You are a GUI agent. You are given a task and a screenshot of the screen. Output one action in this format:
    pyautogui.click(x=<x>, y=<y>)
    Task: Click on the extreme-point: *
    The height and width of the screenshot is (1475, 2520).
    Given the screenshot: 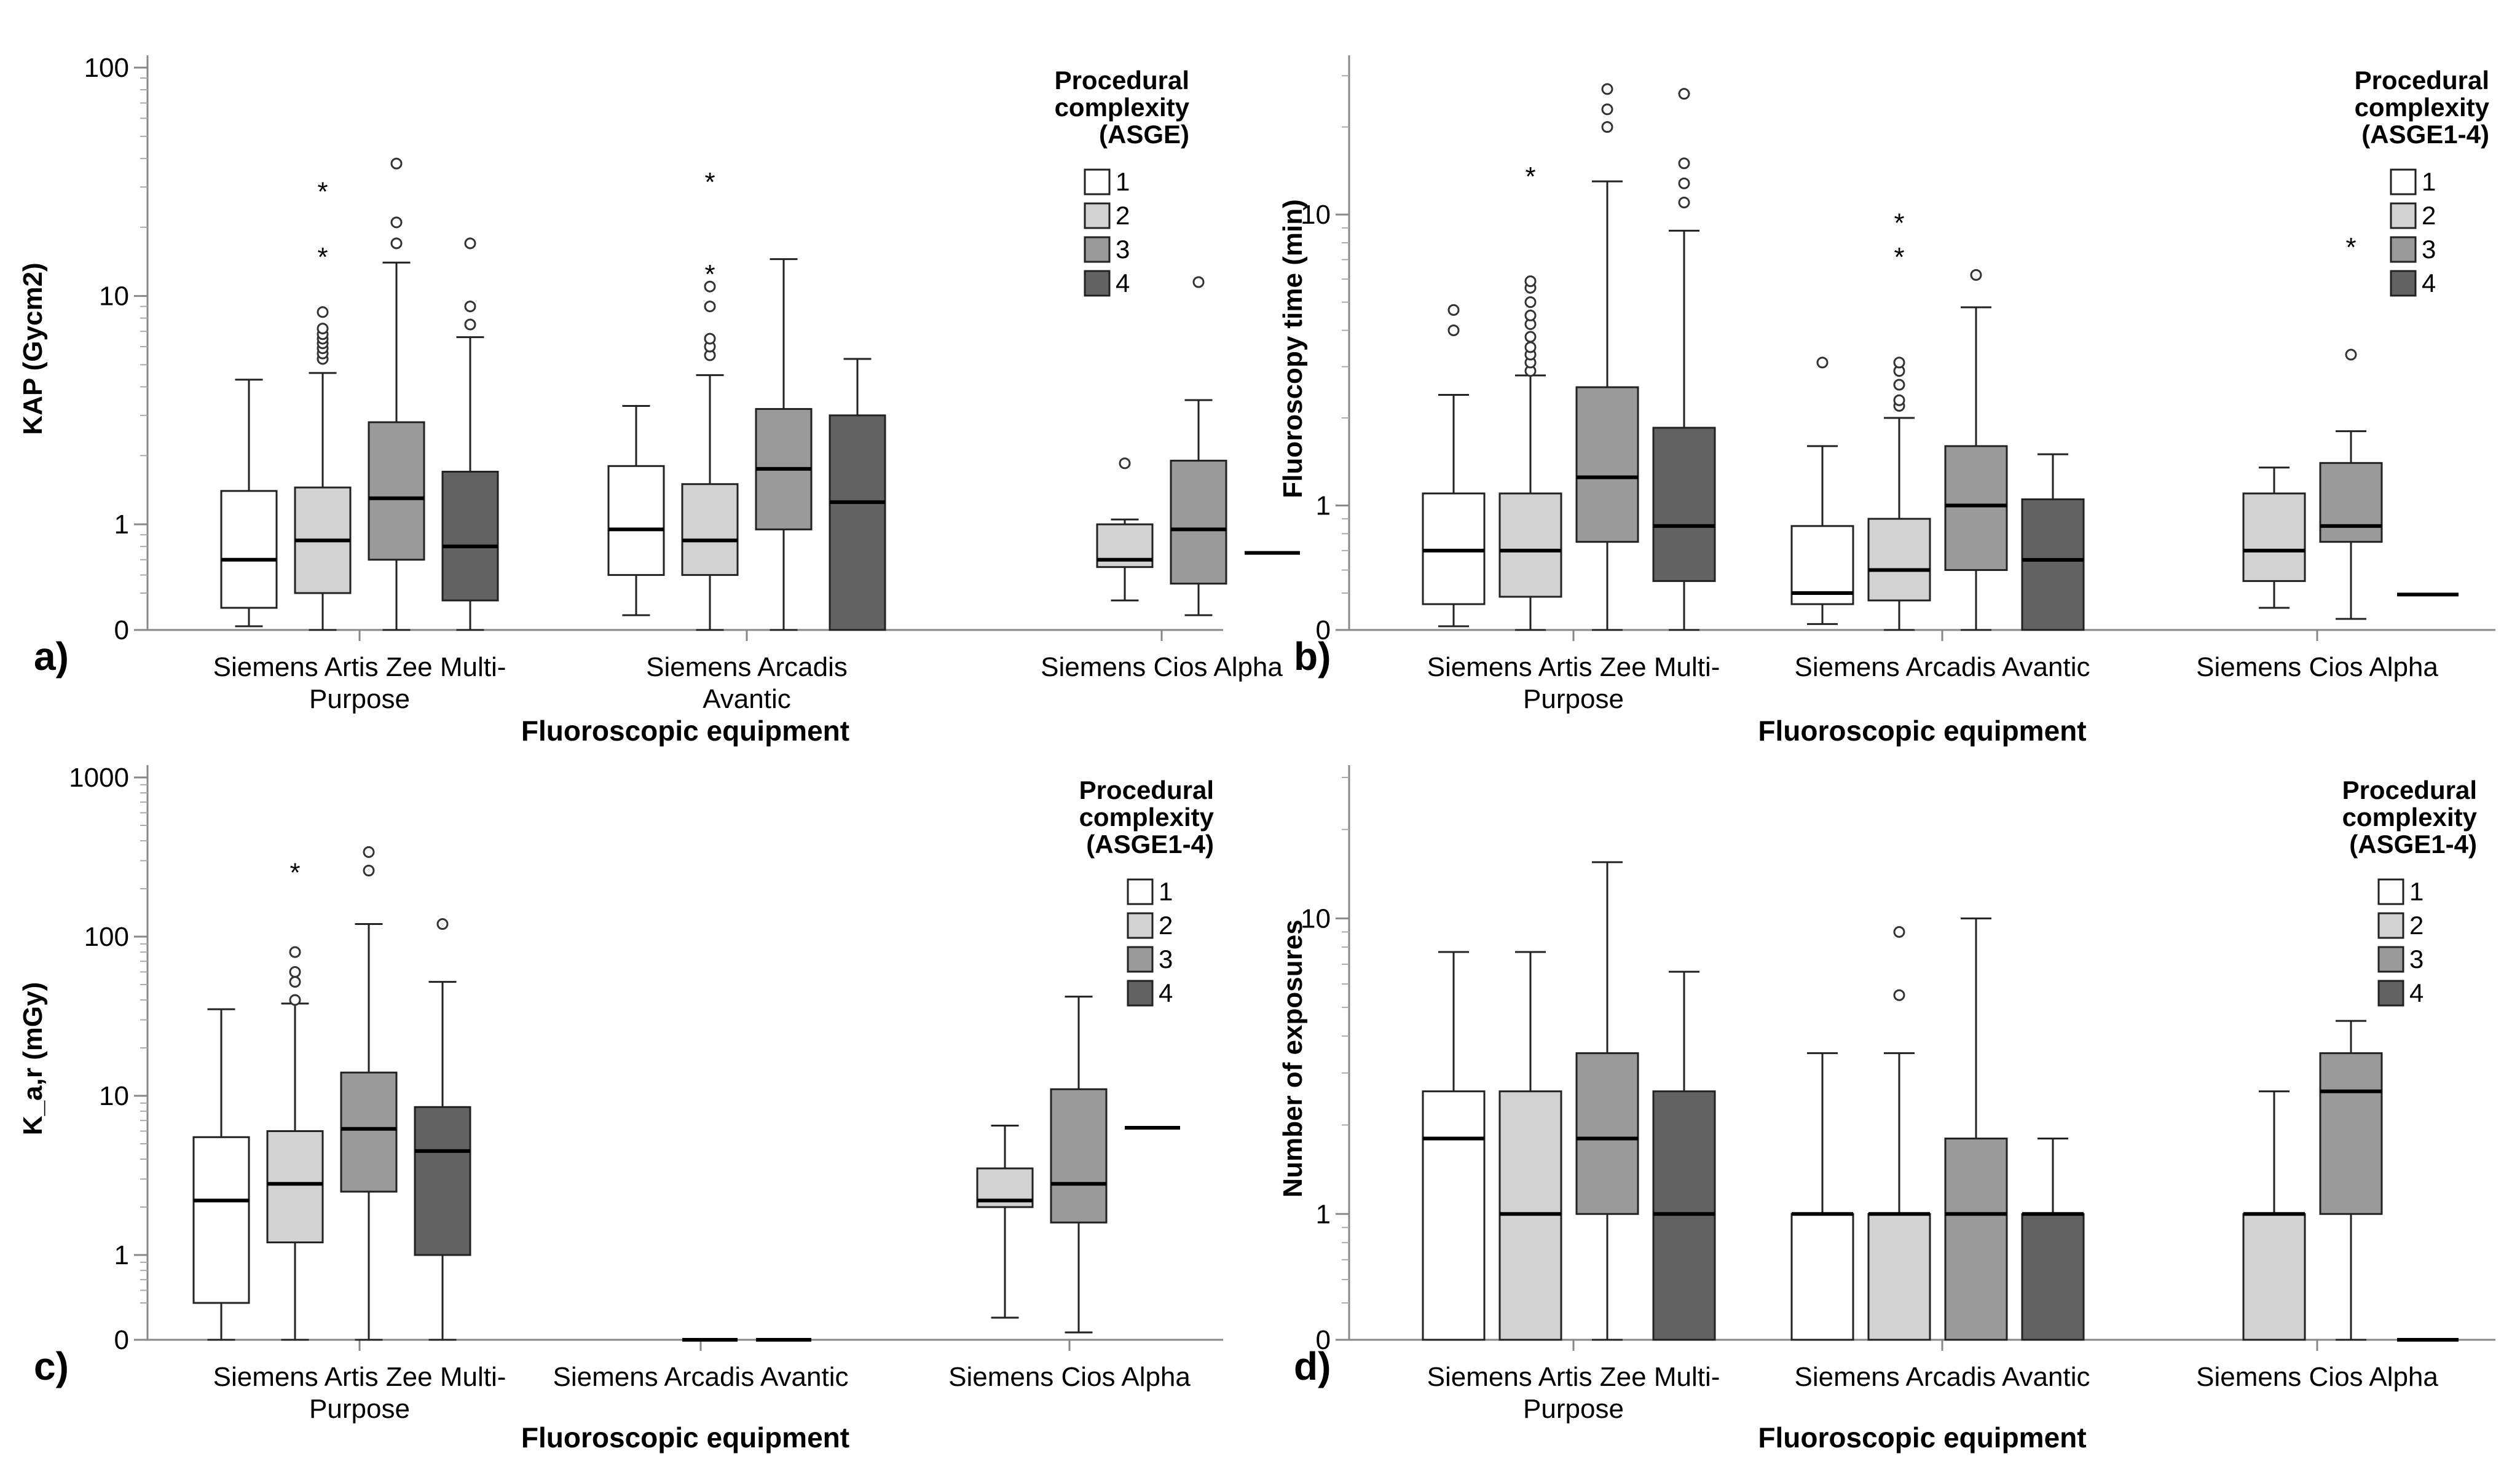 What is the action you would take?
    pyautogui.click(x=1530, y=177)
    